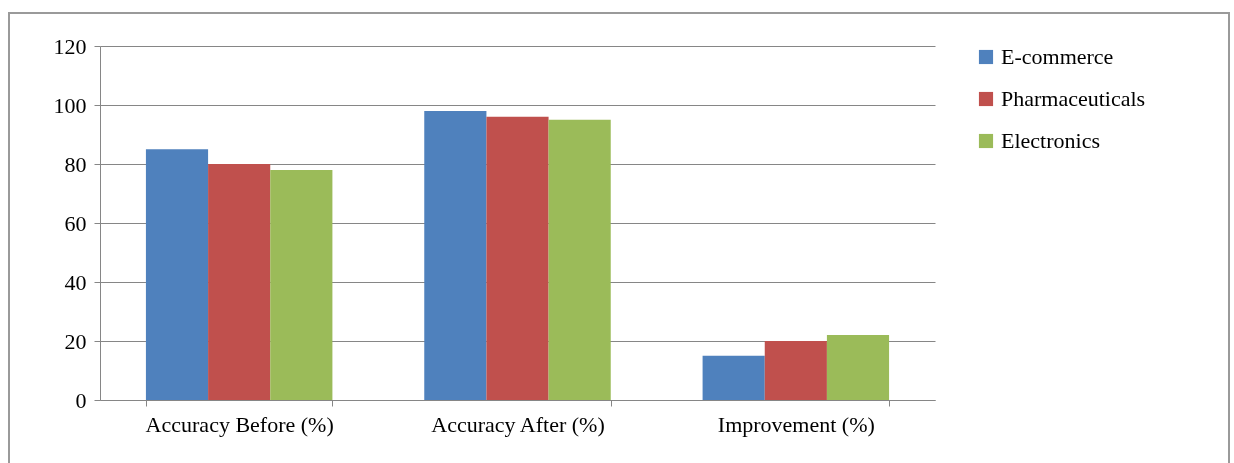 This screenshot has height=463, width=1234. Describe the element at coordinates (239, 424) in the screenshot. I see `x-tick-label: Accuracy Before (%)` at that location.